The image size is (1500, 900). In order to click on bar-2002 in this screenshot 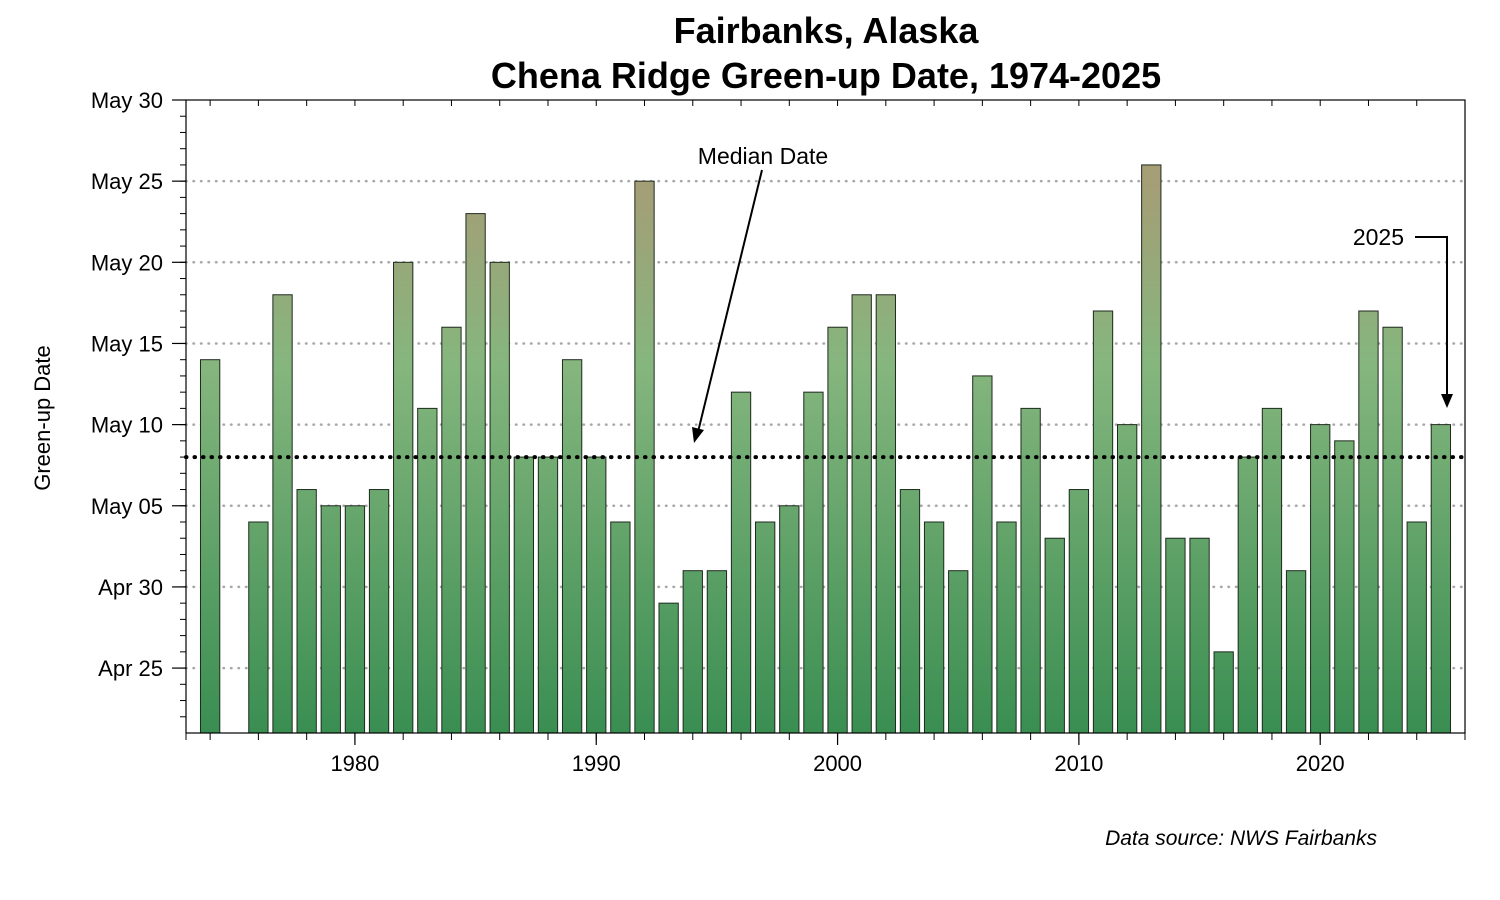, I will do `click(885, 514)`.